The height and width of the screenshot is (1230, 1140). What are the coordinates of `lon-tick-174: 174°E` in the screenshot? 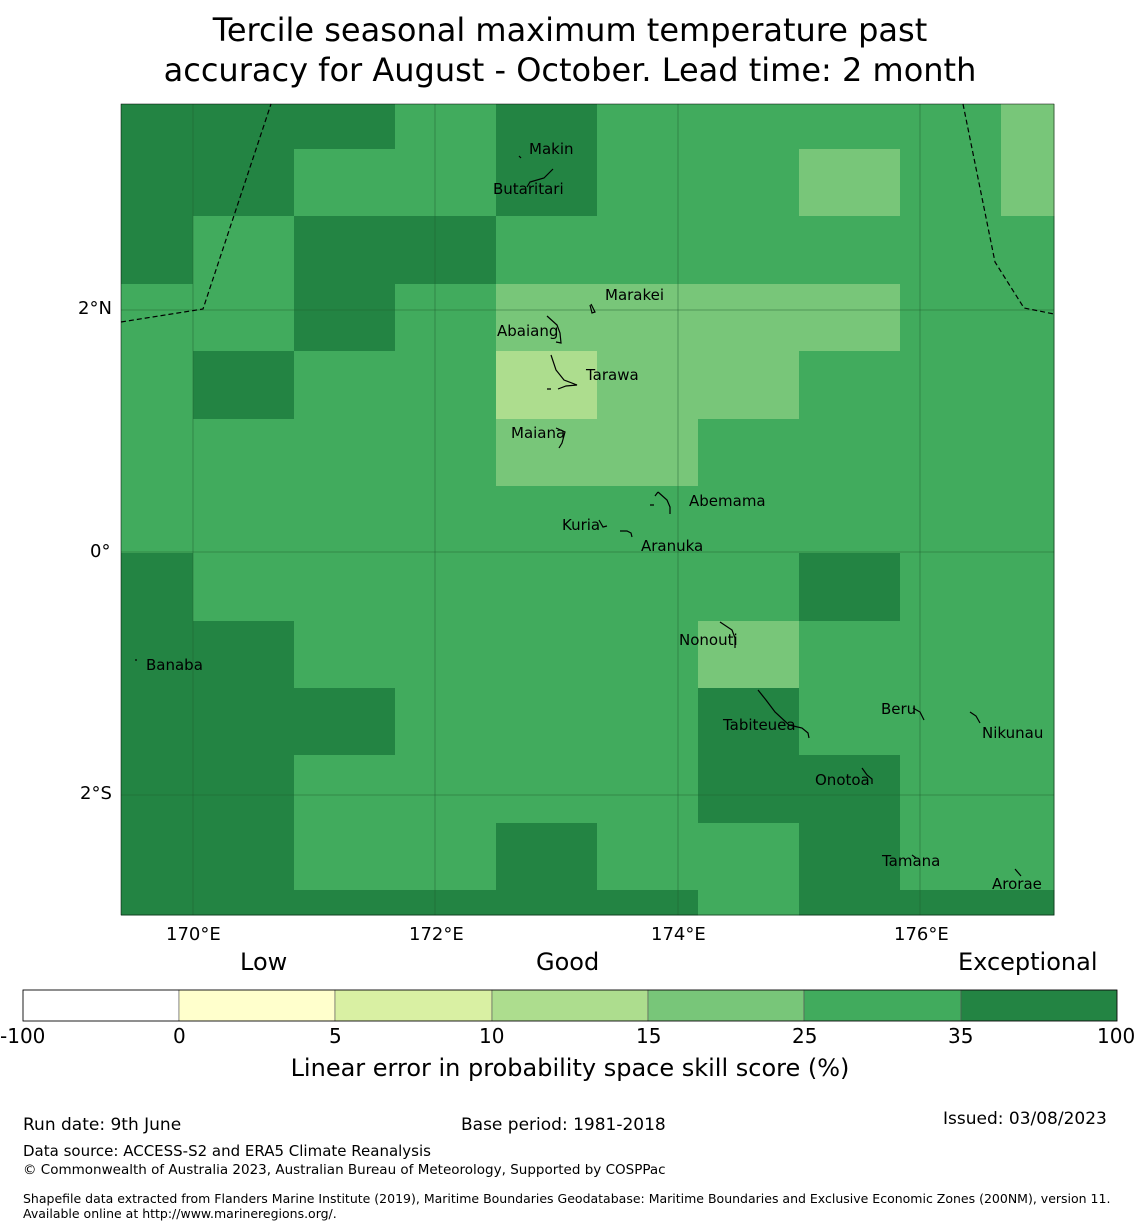 It's located at (678, 934).